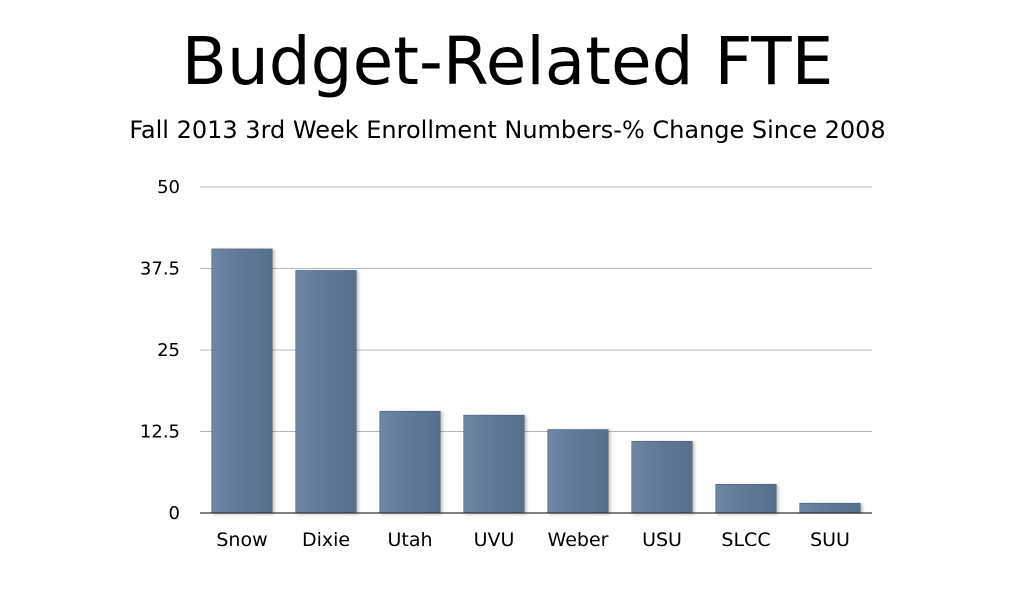 Image resolution: width=1015 pixels, height=600 pixels. I want to click on x-tick-label: Snow, so click(241, 540).